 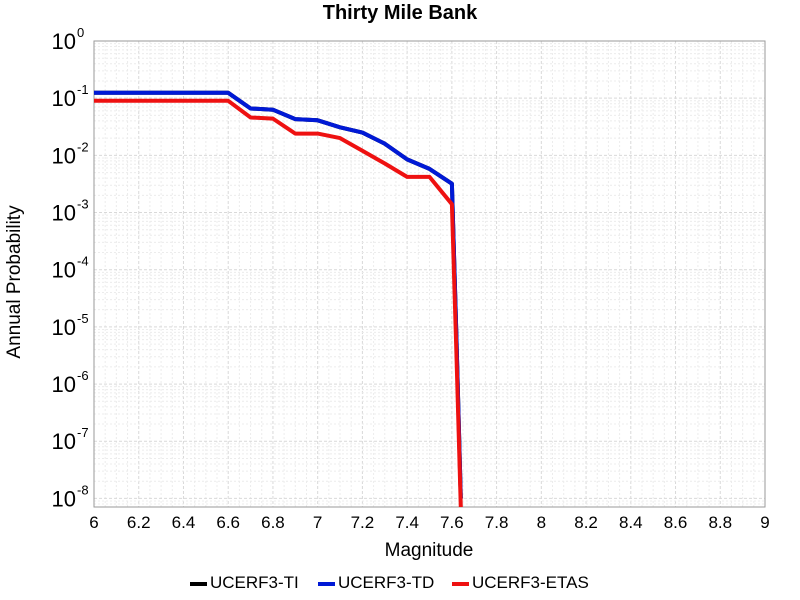 I want to click on x-tick-label: 6, so click(x=93, y=522).